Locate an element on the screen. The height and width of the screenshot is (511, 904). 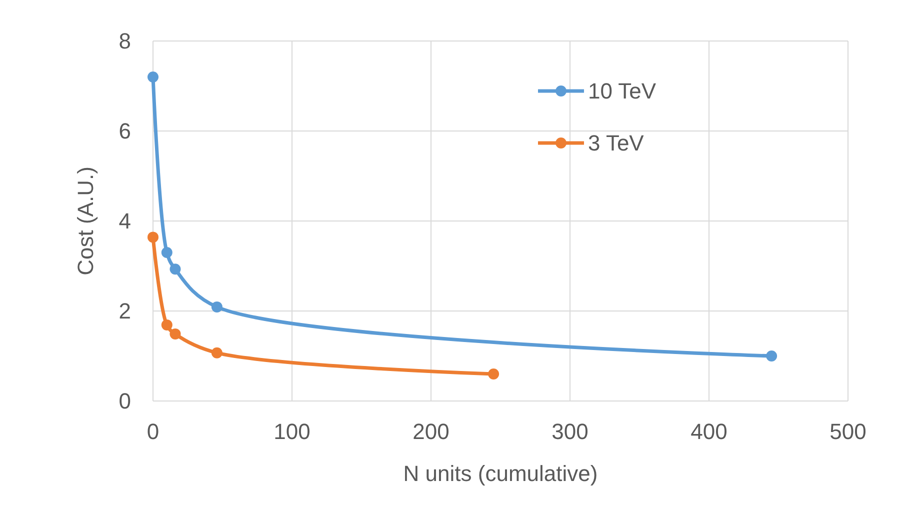
legend-label: 10 TeV is located at coordinates (622, 91).